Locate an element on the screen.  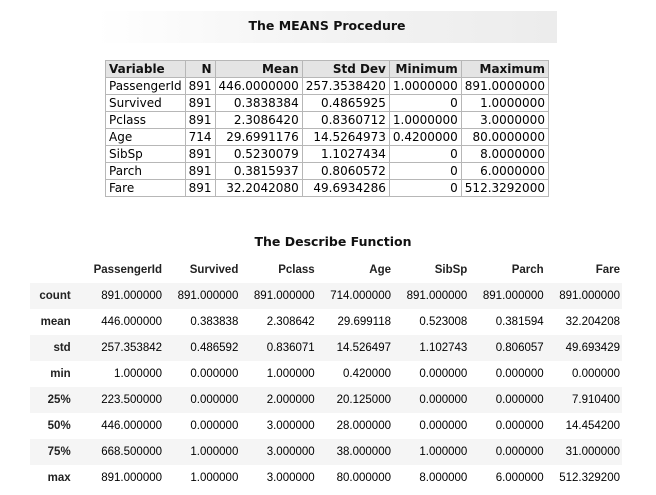
means-cell: 0.3838384 is located at coordinates (258, 103).